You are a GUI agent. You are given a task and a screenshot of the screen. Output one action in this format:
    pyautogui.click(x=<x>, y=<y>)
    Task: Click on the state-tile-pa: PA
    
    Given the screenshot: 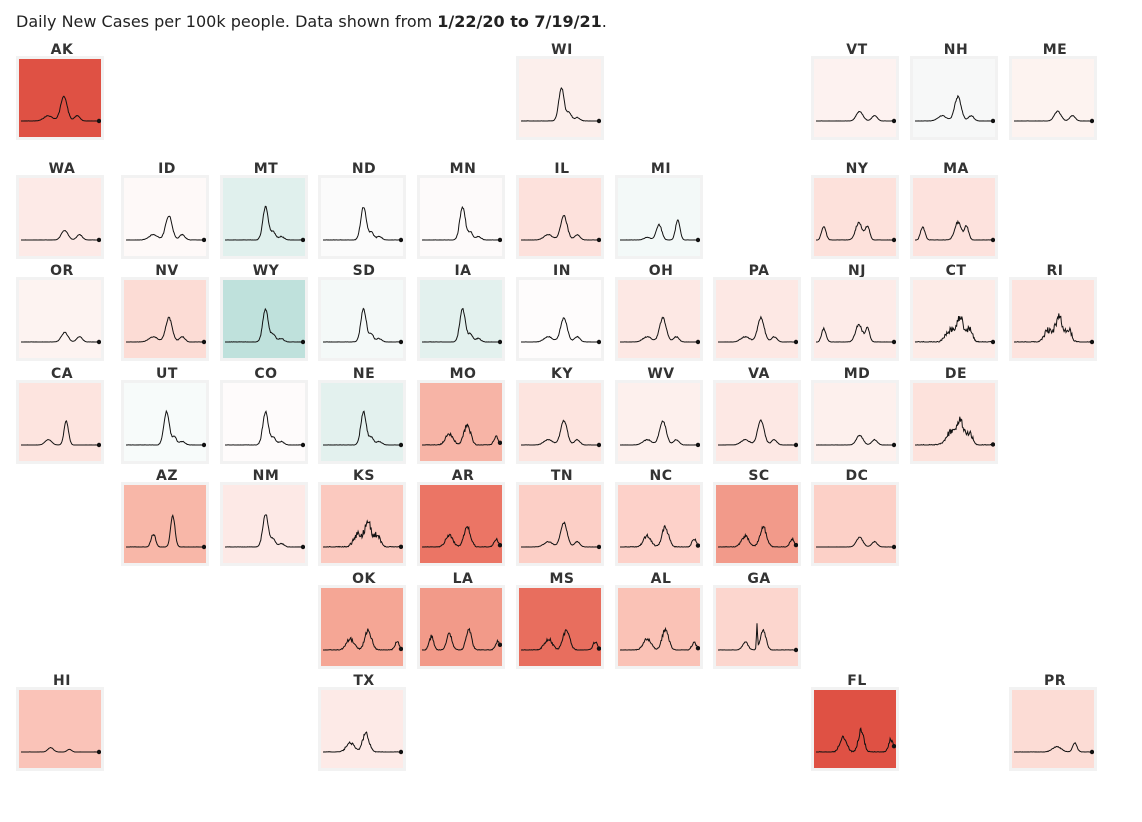 What is the action you would take?
    pyautogui.click(x=759, y=317)
    